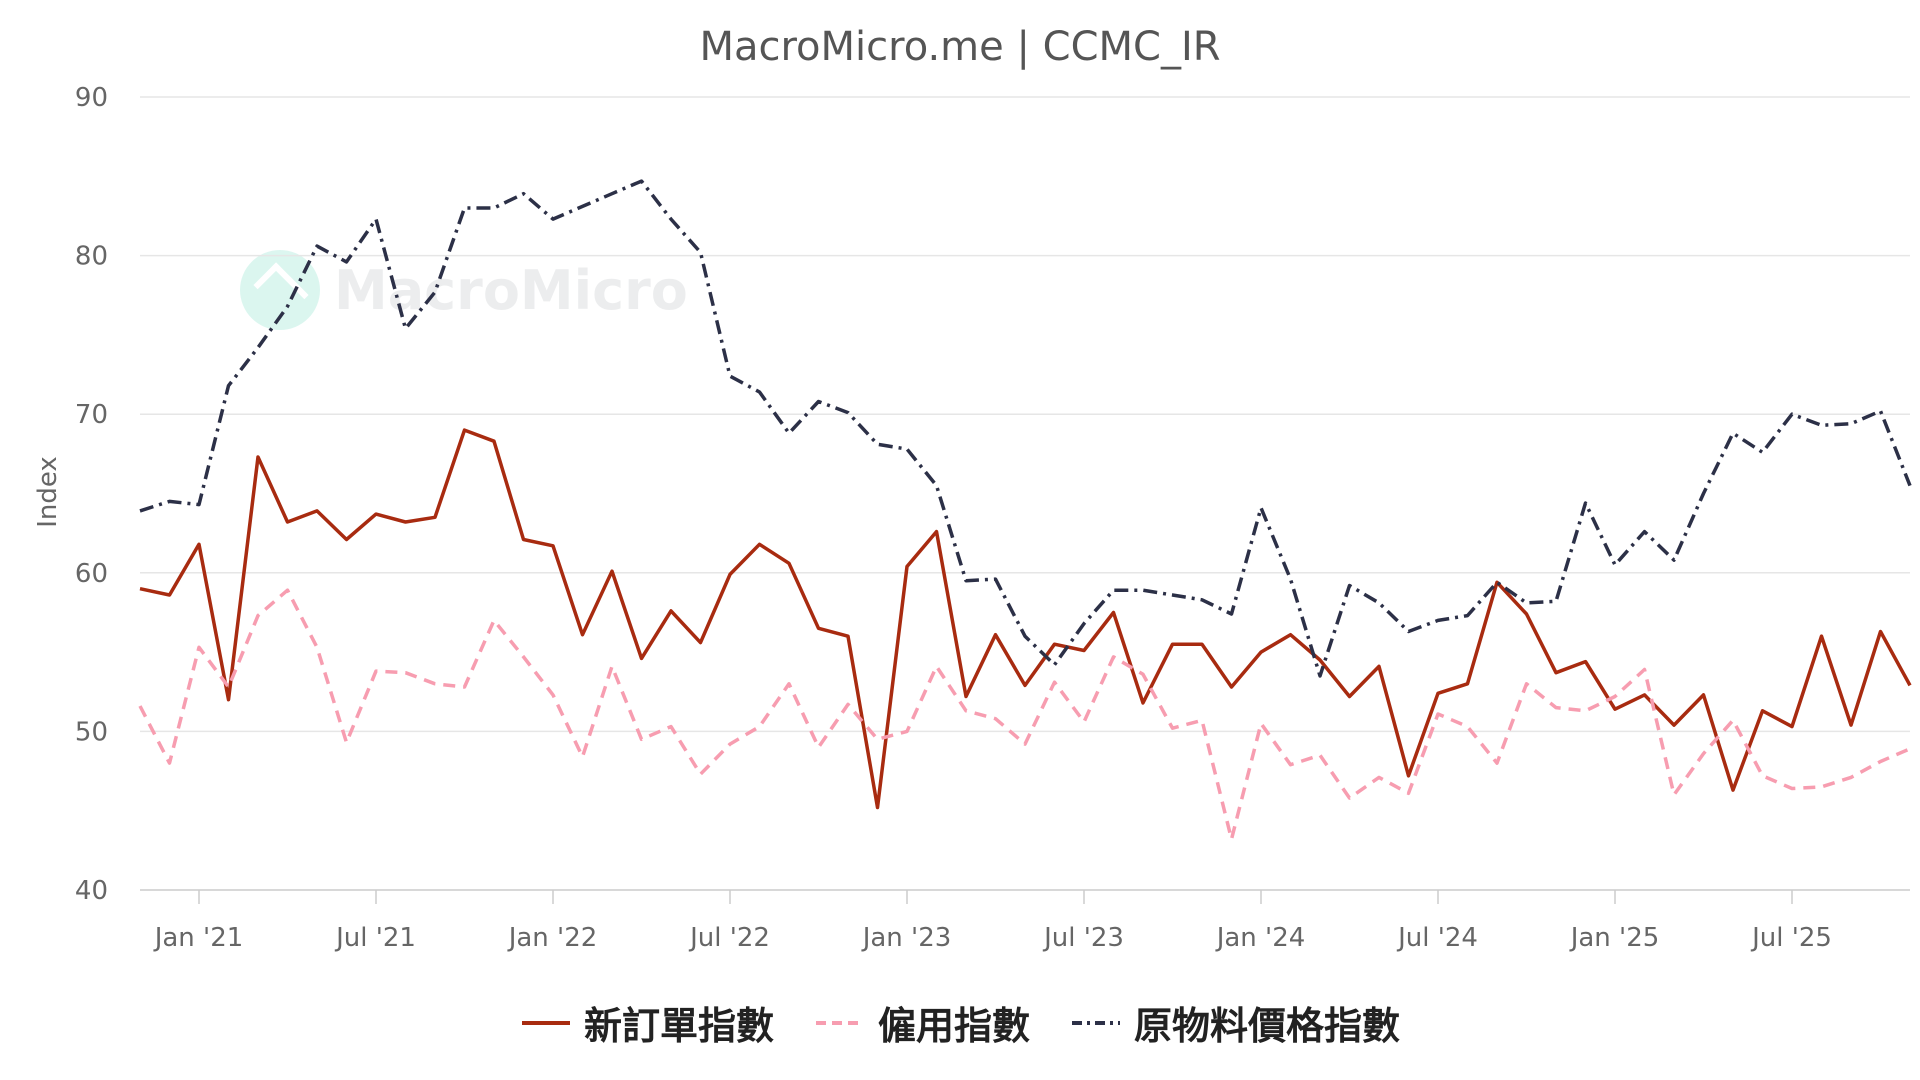 This screenshot has height=1080, width=1920. Describe the element at coordinates (1437, 938) in the screenshot. I see `x-tick-label: Jul '24` at that location.